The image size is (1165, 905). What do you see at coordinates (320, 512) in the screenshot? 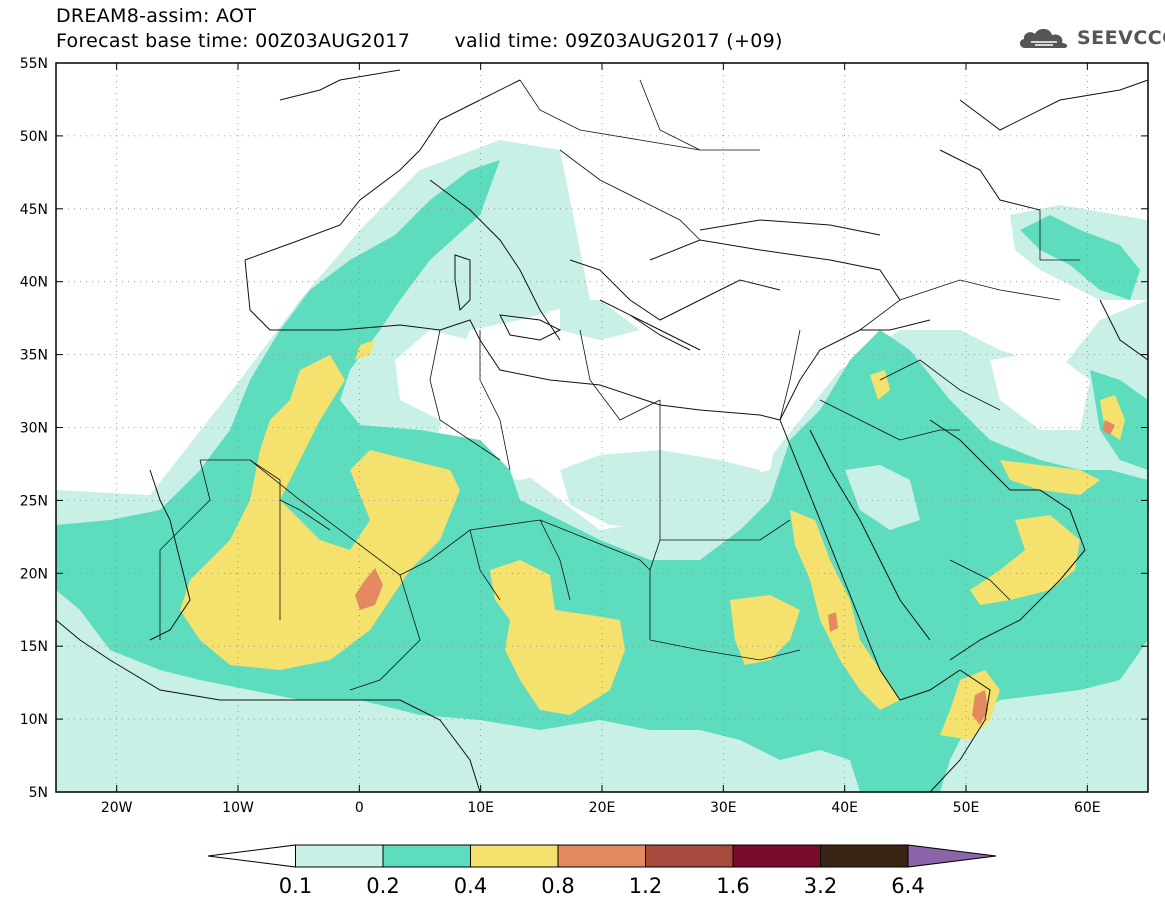
I see `aot-level-0.4-west-sahara` at bounding box center [320, 512].